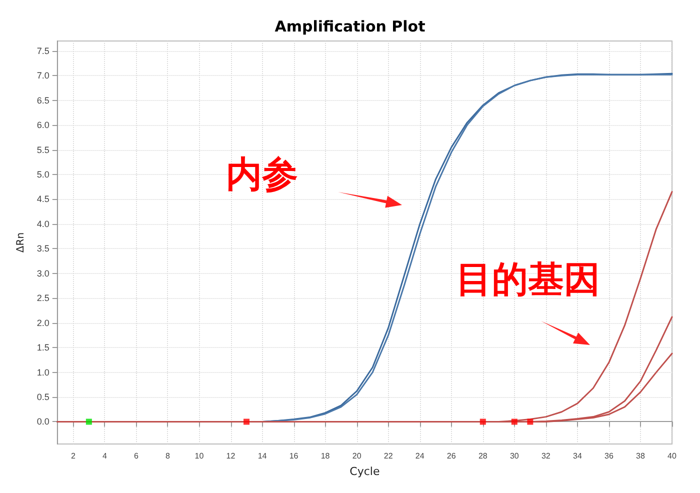  What do you see at coordinates (43, 273) in the screenshot?
I see `y-tick-label: 3.0` at bounding box center [43, 273].